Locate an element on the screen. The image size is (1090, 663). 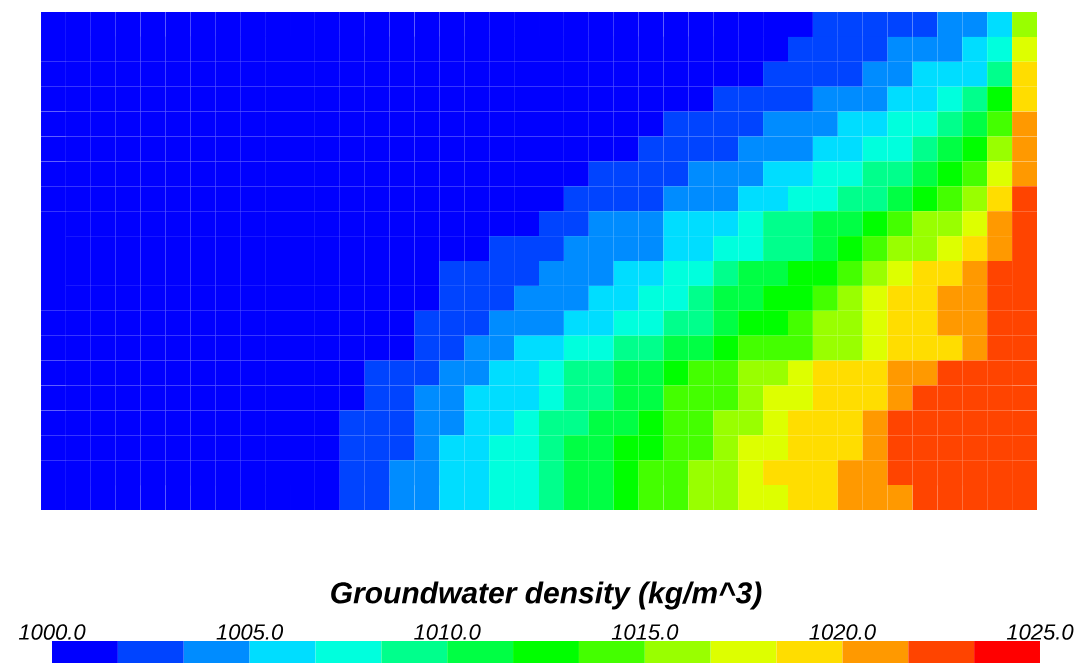
color-bar-label: 1025.0 is located at coordinates (1040, 632).